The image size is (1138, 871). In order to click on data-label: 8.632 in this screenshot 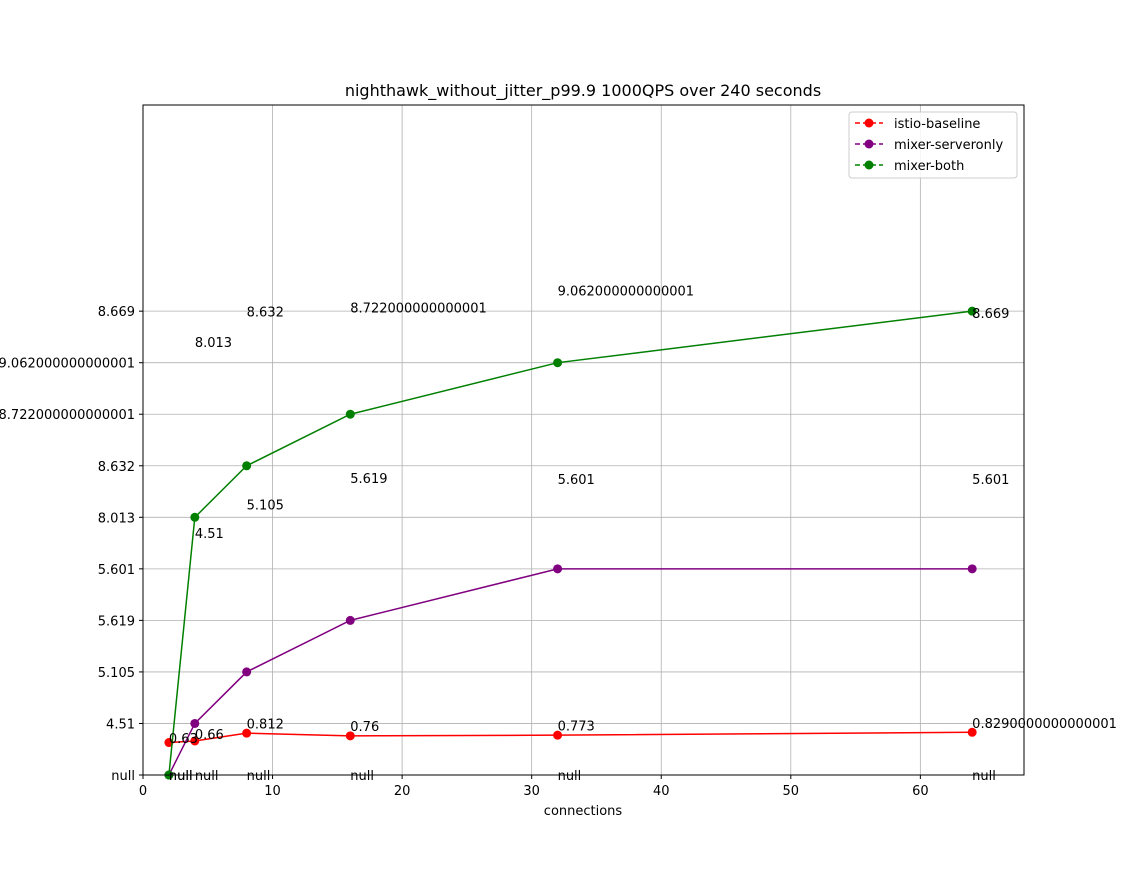, I will do `click(265, 312)`.